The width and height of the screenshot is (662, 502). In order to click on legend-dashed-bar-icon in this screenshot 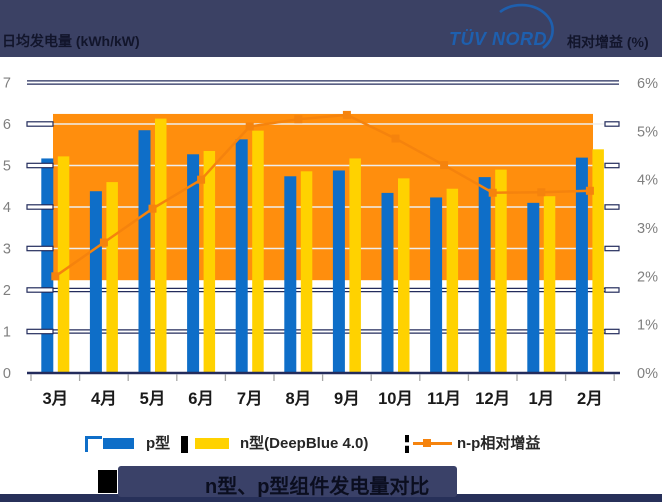, I will do `click(407, 444)`.